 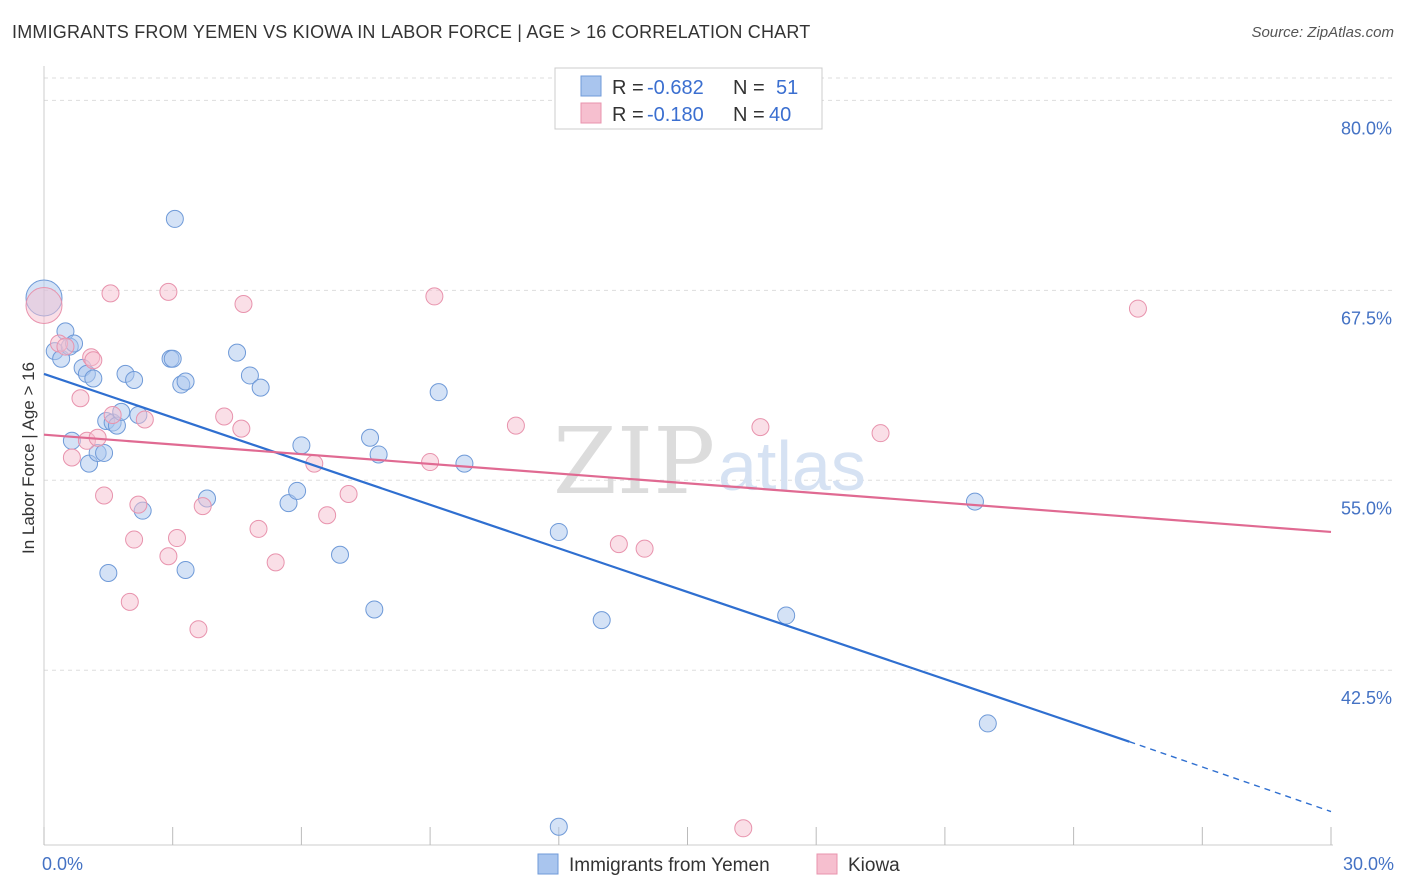 What do you see at coordinates (749, 88) in the screenshot?
I see `legend-n-label-1: N =` at bounding box center [749, 88].